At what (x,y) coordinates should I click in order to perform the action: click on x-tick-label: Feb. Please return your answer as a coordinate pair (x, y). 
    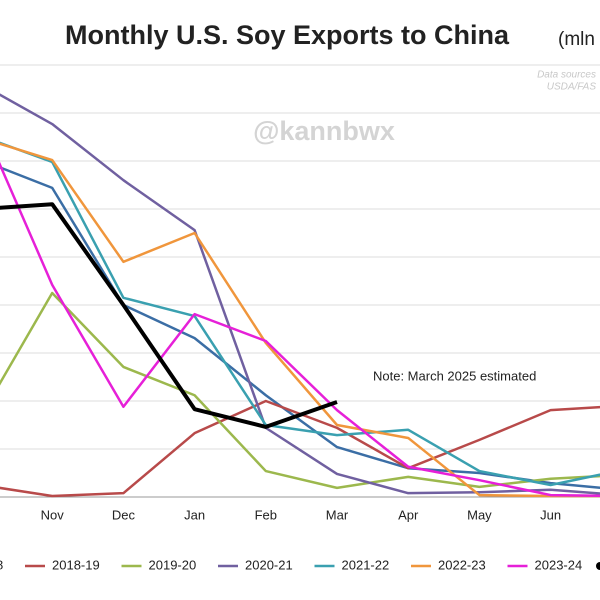
    Looking at the image, I should click on (266, 514).